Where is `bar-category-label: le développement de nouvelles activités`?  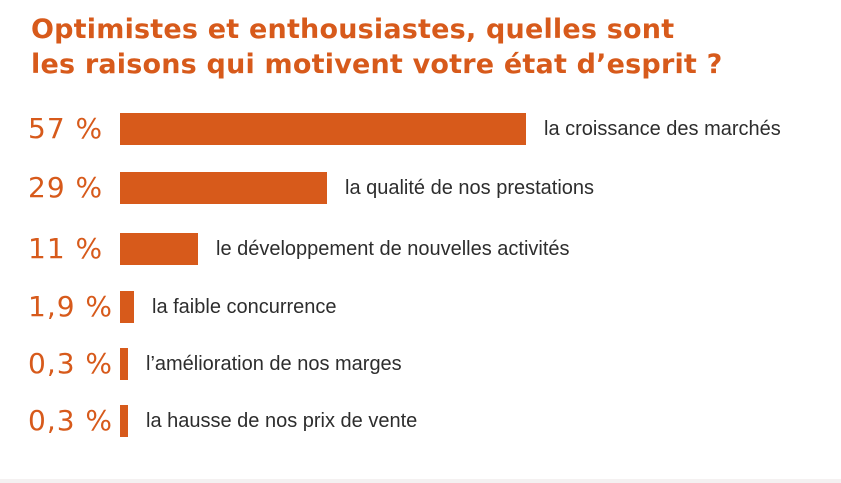
bar-category-label: le développement de nouvelles activités is located at coordinates (393, 249).